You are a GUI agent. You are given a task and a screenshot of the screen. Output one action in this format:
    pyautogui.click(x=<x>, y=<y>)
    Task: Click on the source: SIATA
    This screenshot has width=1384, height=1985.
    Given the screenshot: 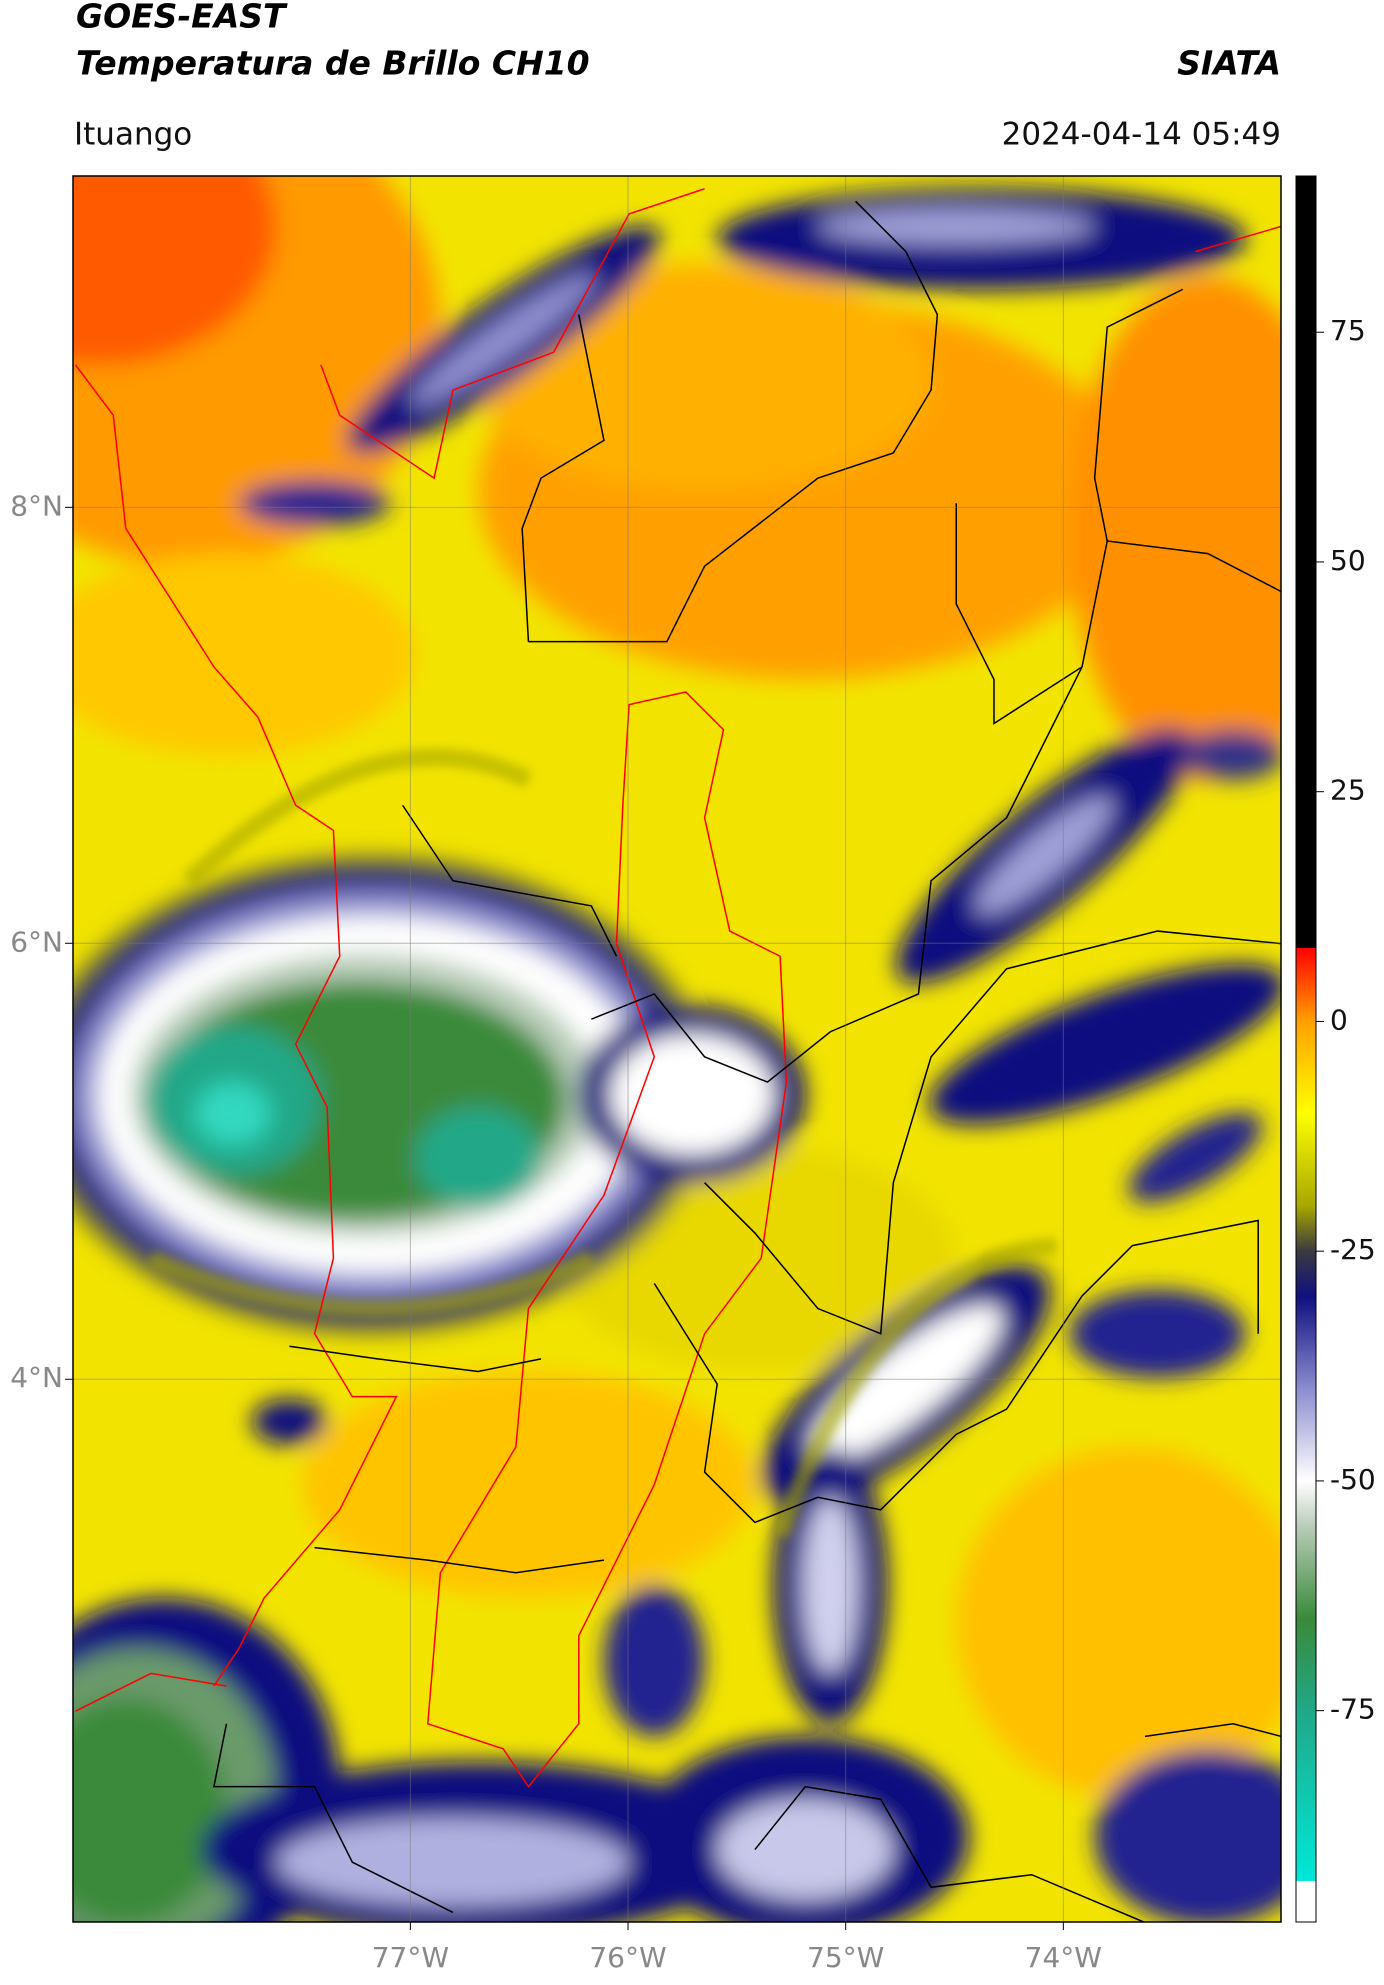 What is the action you would take?
    pyautogui.click(x=1229, y=63)
    